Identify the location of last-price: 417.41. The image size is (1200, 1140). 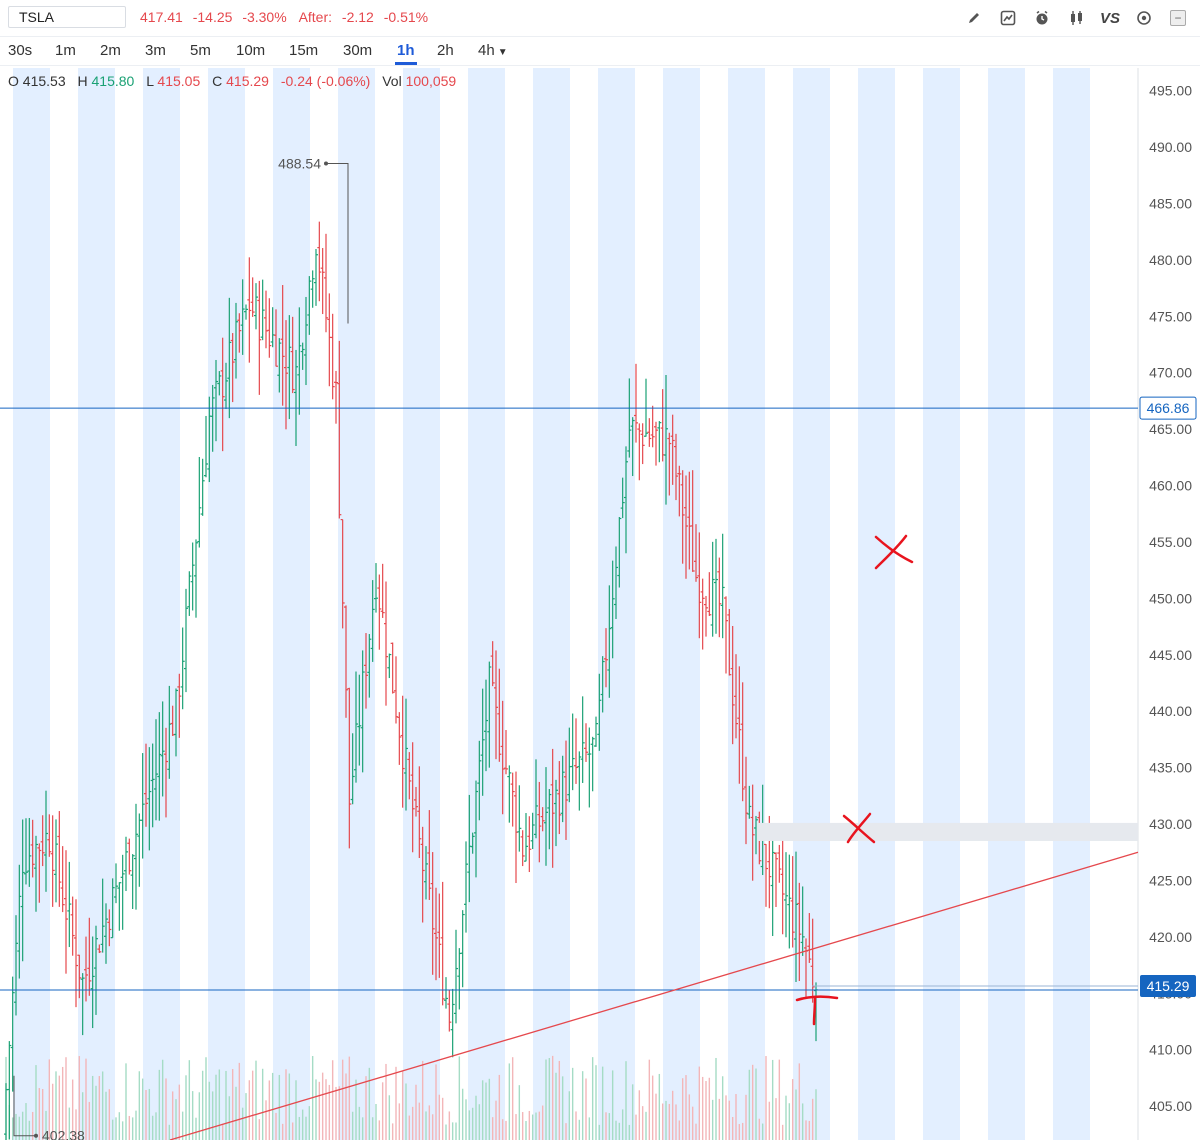
(161, 17).